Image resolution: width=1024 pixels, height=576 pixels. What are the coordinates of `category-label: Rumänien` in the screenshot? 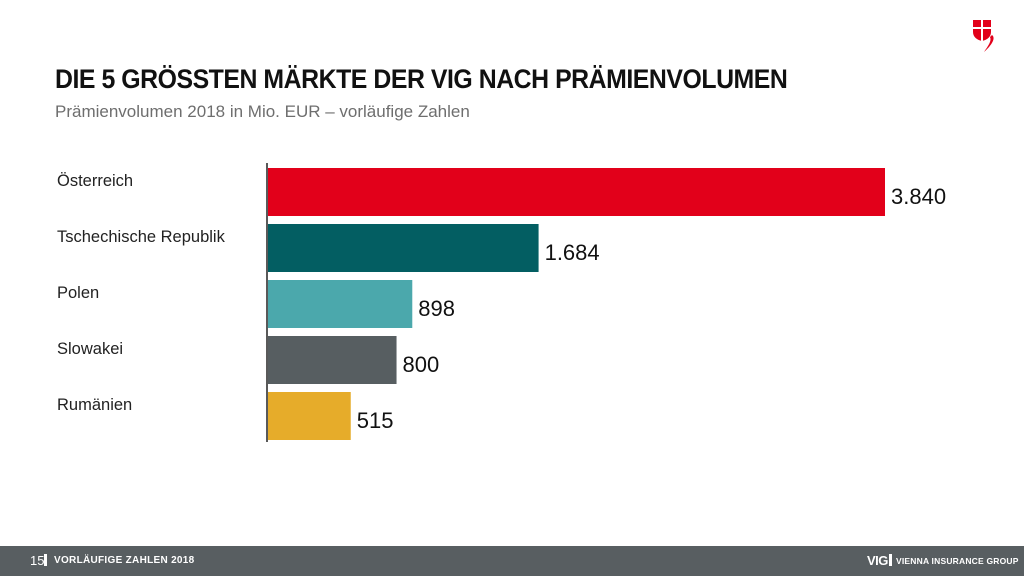 It's located at (94, 405).